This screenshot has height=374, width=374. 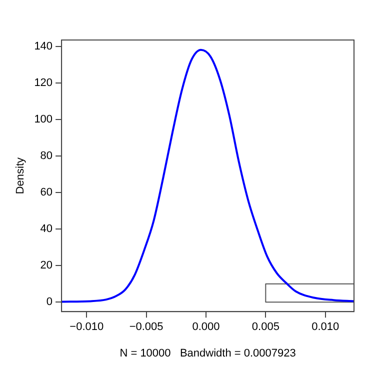 What do you see at coordinates (46, 229) in the screenshot?
I see `y-tick-label: 40` at bounding box center [46, 229].